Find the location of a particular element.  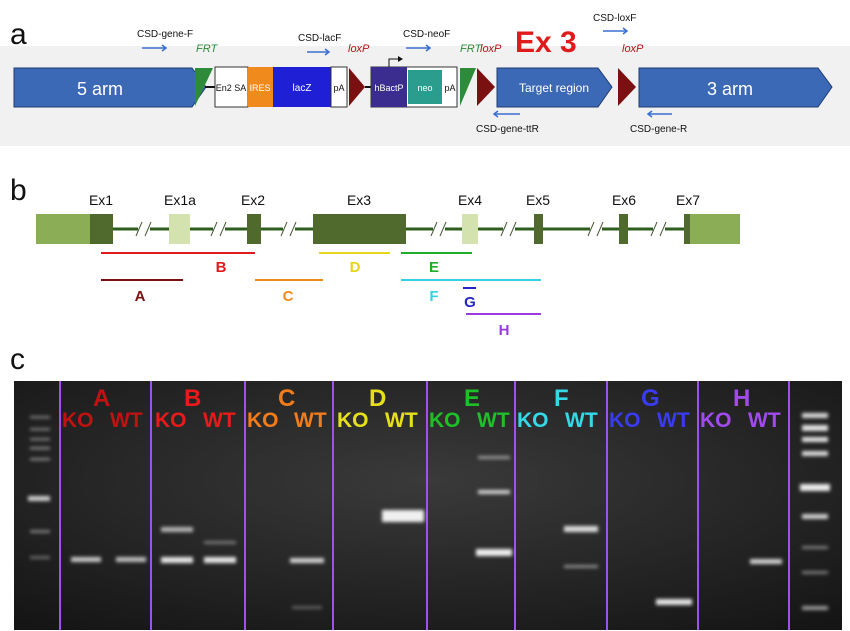

band-f-wt-lower is located at coordinates (581, 566).